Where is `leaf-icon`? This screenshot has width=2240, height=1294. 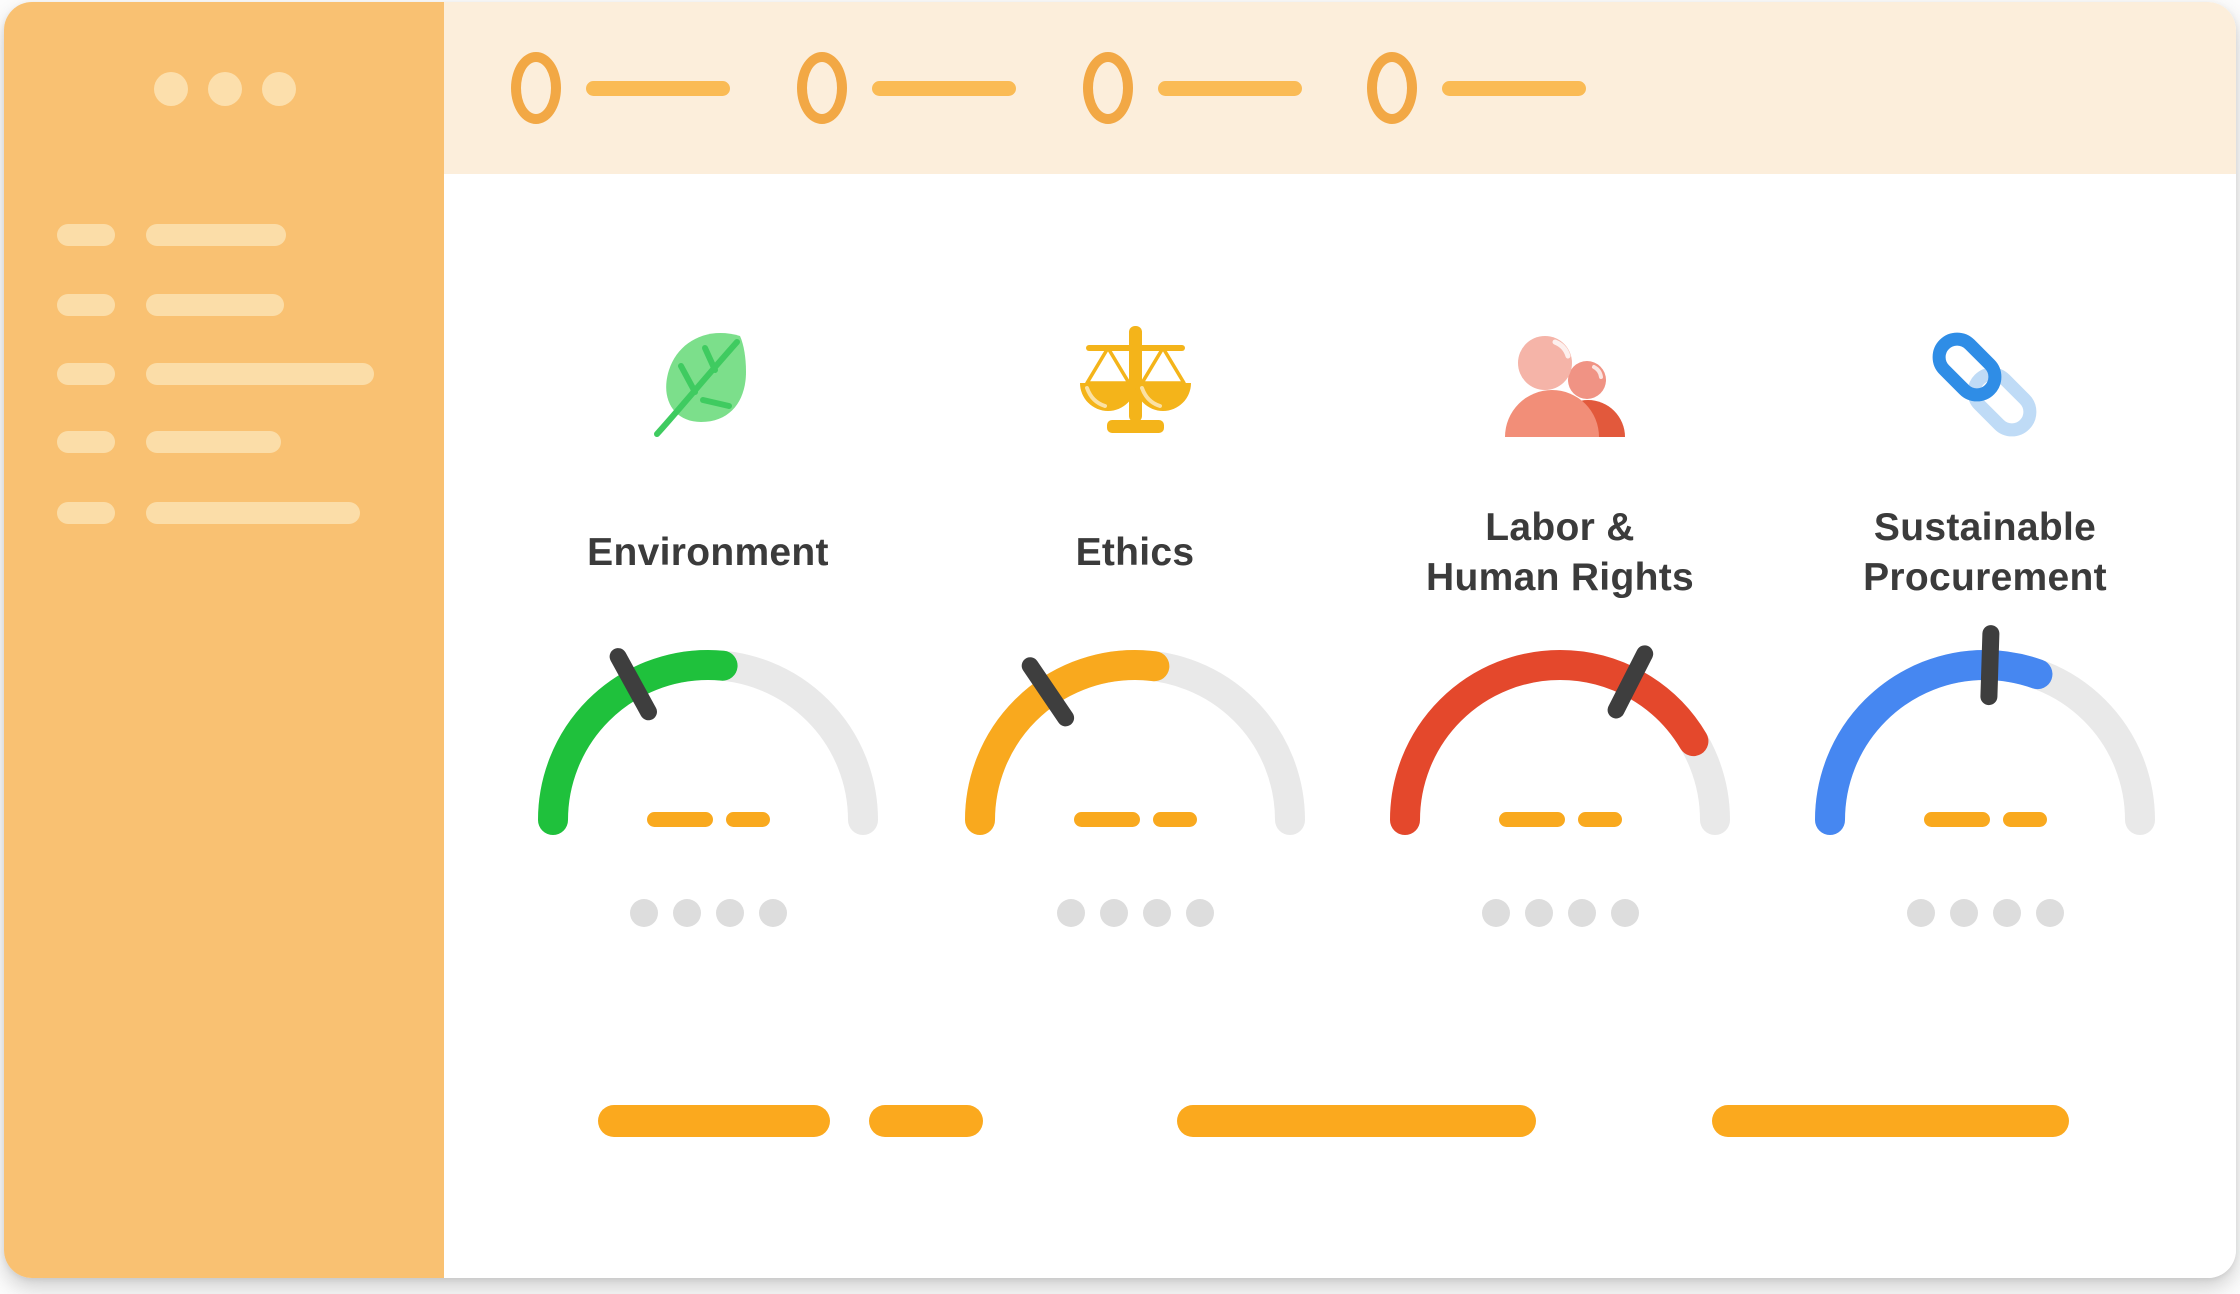
leaf-icon is located at coordinates (708, 385).